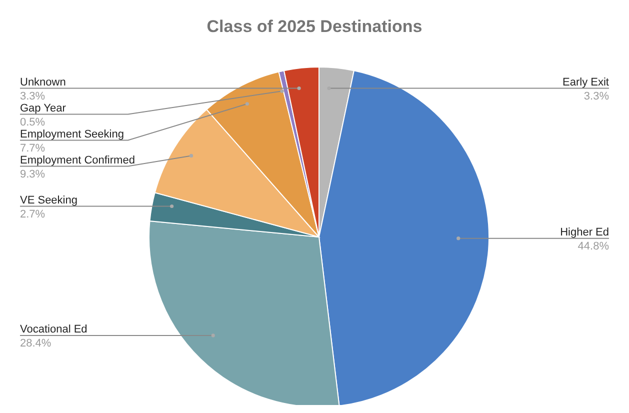  Describe the element at coordinates (584, 232) in the screenshot. I see `slice-label: Higher Ed` at that location.